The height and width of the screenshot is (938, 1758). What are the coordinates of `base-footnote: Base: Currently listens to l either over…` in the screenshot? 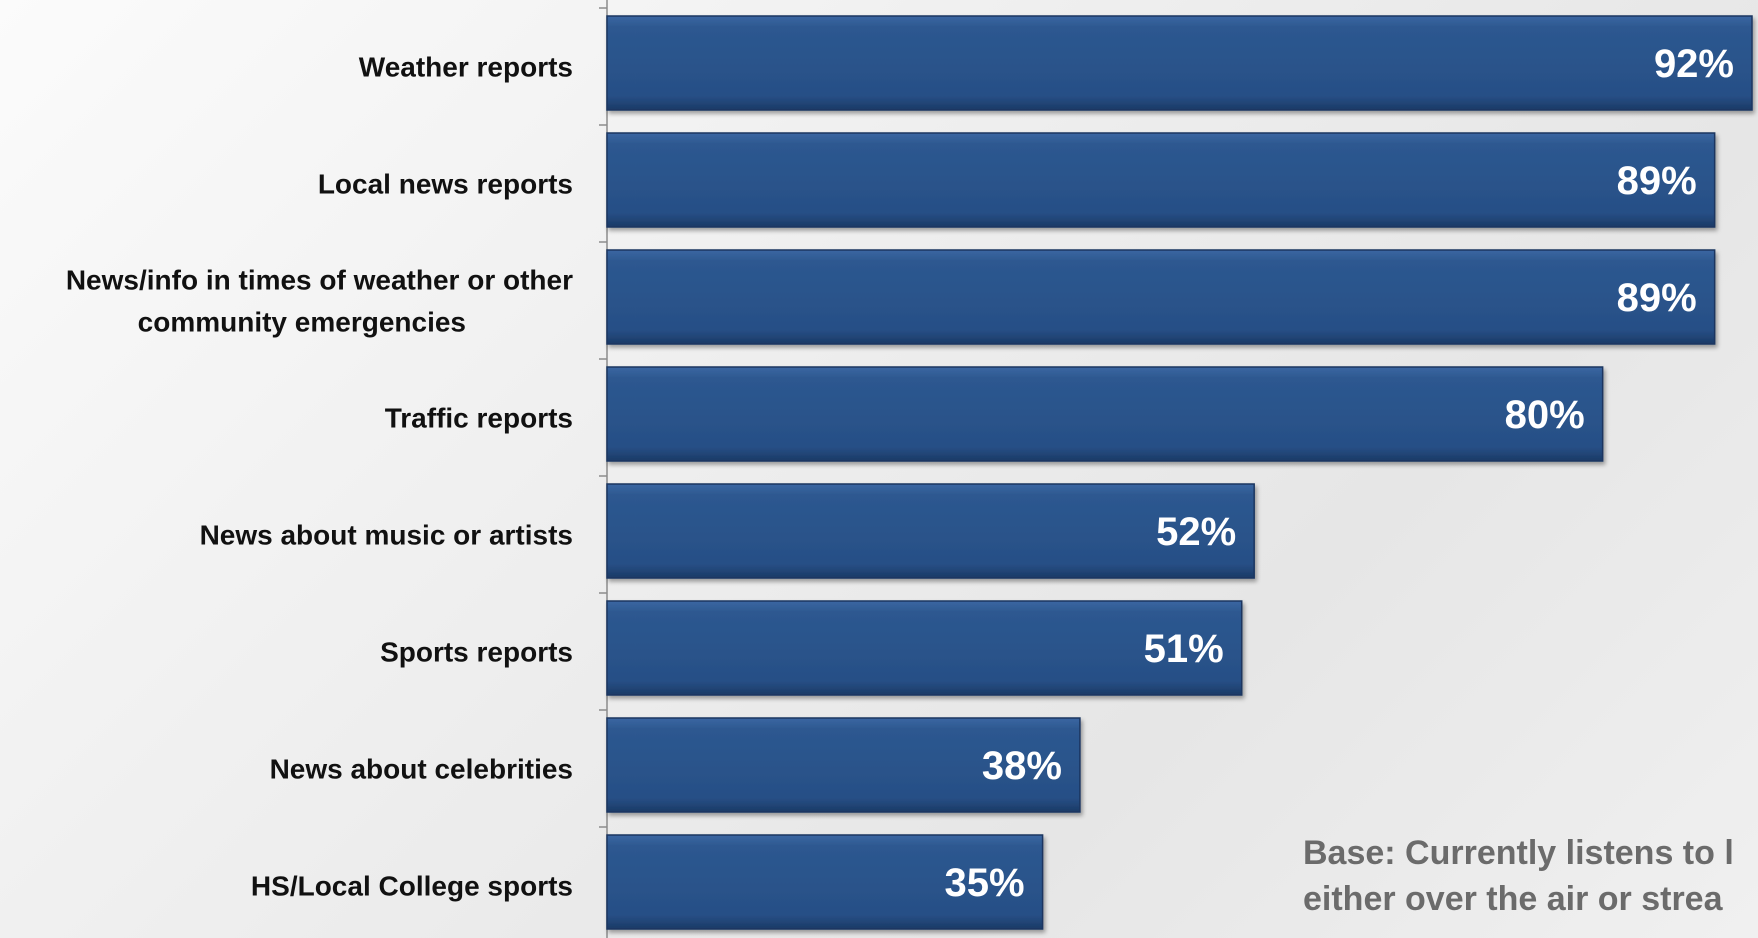 It's located at (1530, 884).